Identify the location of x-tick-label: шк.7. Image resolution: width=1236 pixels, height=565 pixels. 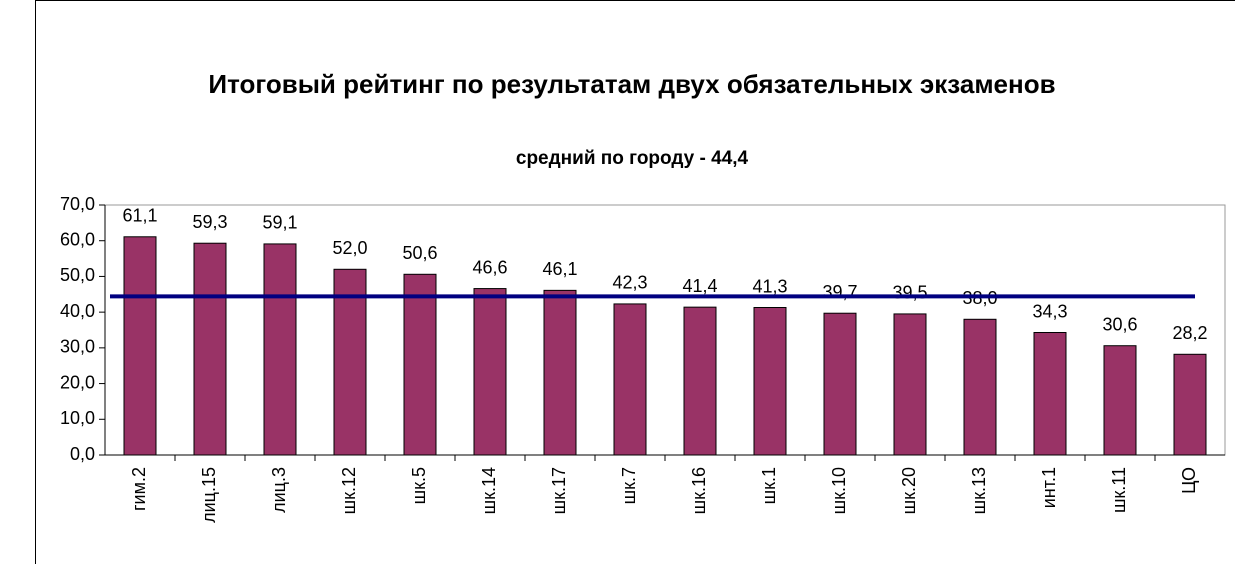
(629, 485).